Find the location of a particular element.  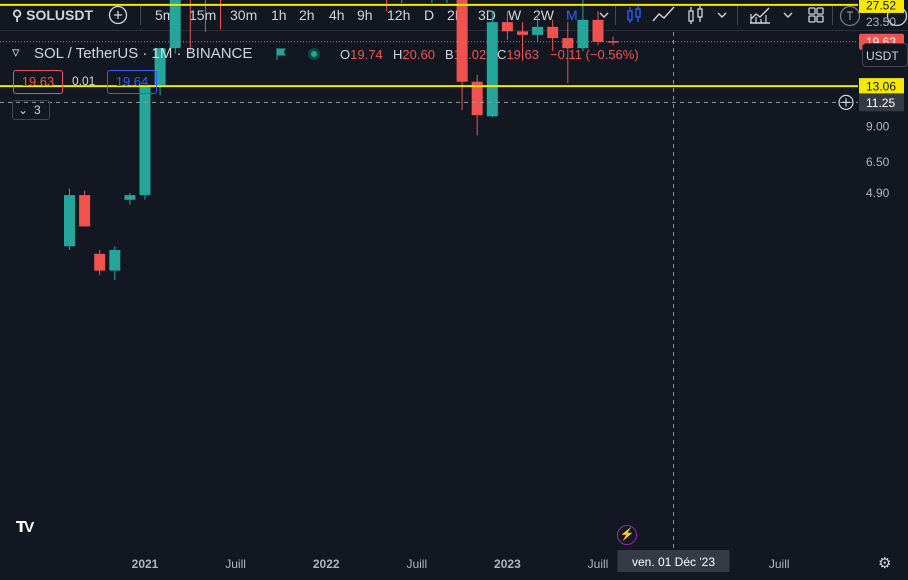

grid-icon is located at coordinates (816, 15).